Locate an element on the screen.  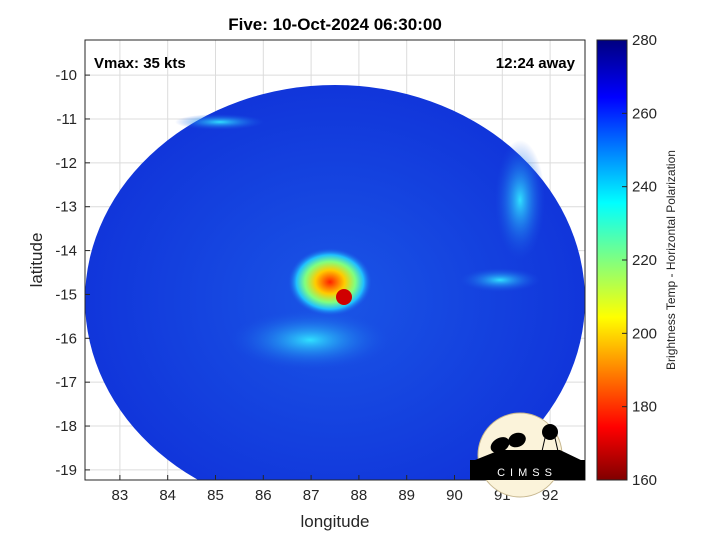
y-tick-label: -16 is located at coordinates (66, 338).